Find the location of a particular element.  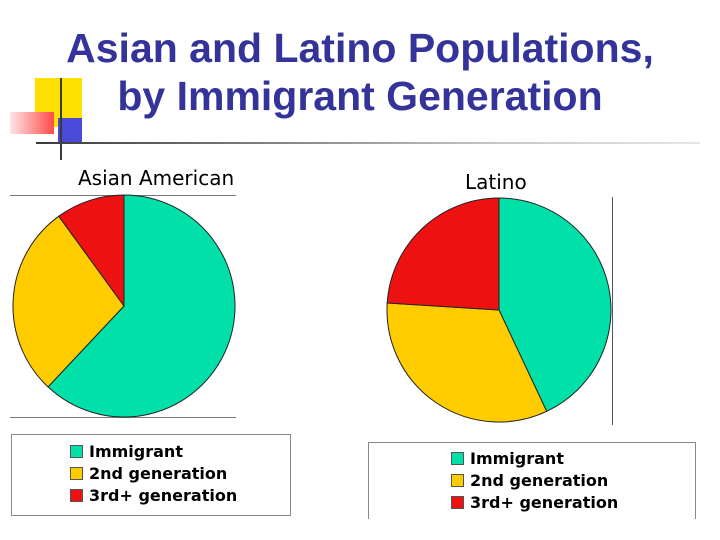

pie-slice-asian-immigrant is located at coordinates (141, 306).